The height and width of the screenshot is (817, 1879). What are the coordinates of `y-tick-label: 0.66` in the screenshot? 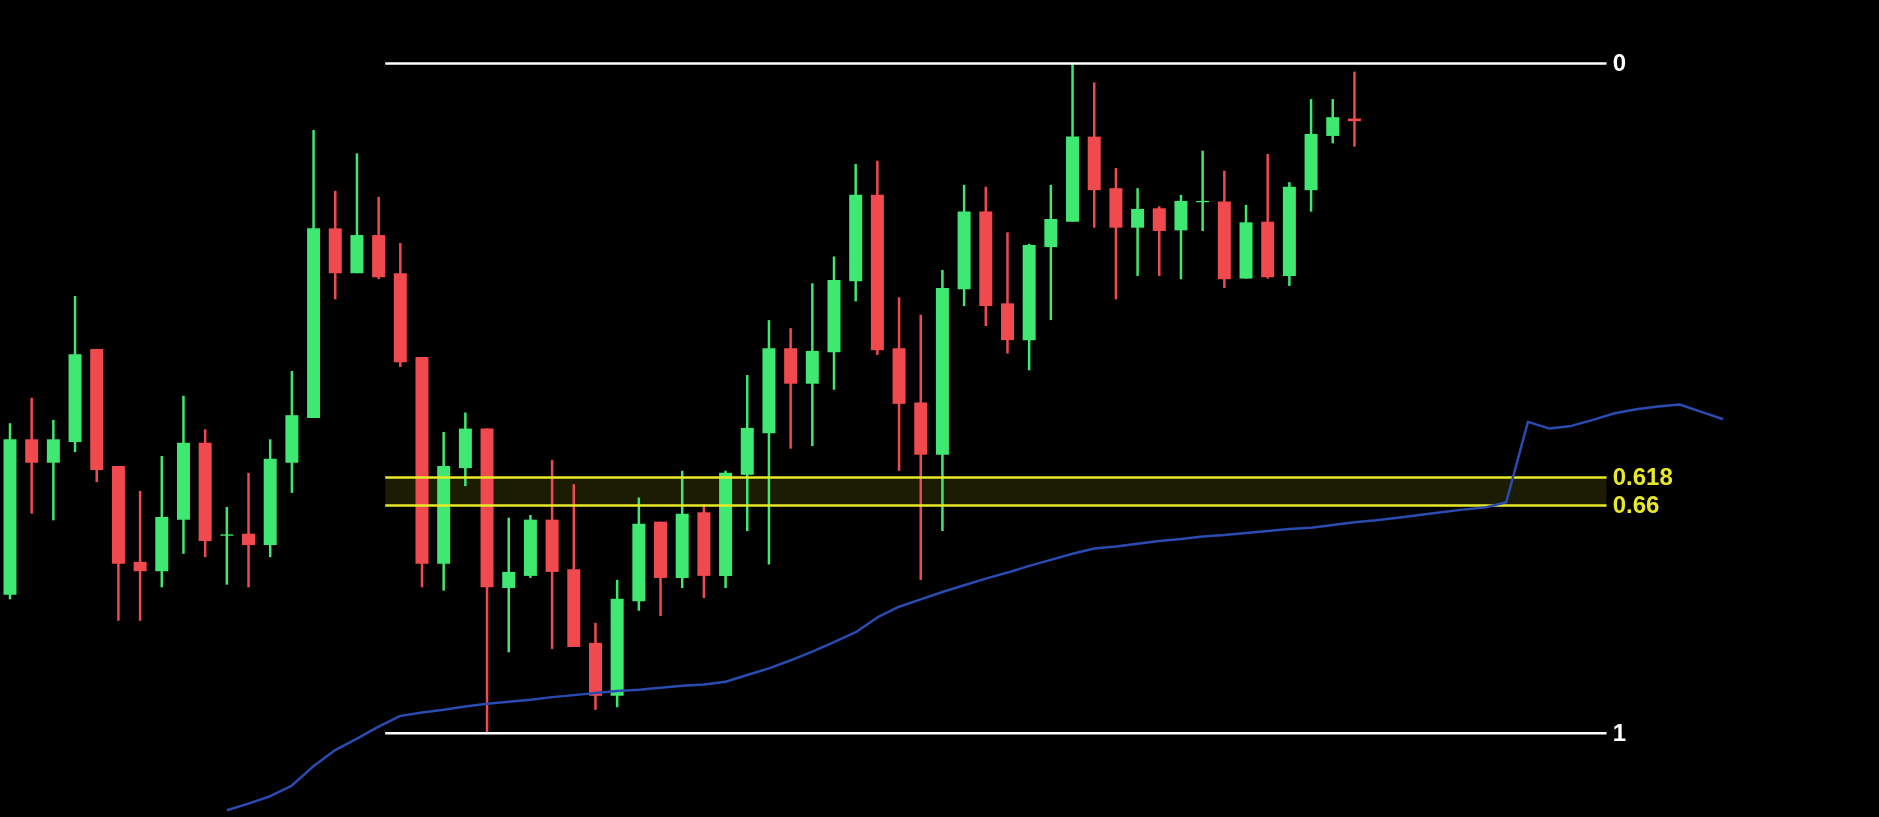 It's located at (1636, 505).